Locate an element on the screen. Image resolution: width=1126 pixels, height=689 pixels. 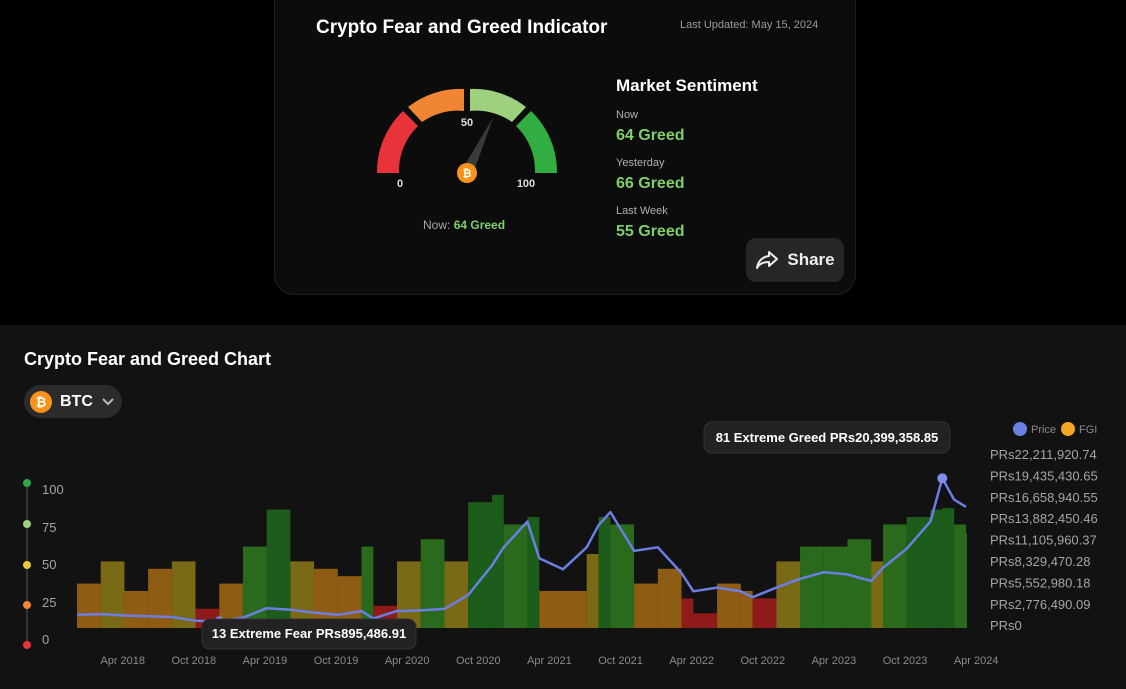
sentiment-gauge: 50 0 100 ₿ is located at coordinates (467, 139).